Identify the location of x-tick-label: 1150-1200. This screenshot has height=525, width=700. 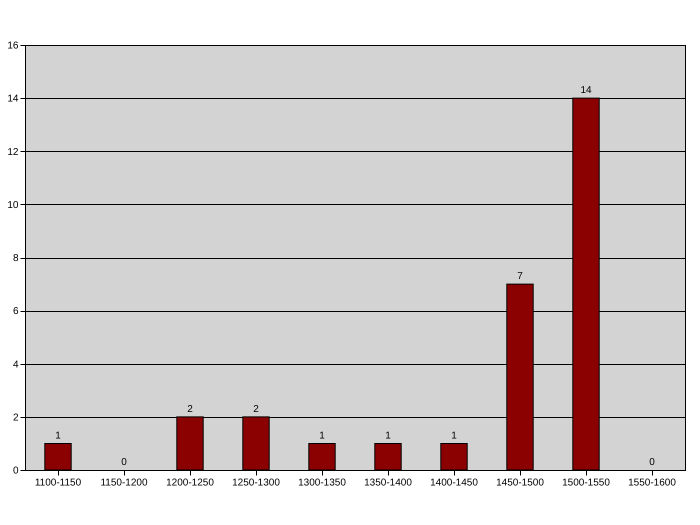
(124, 483).